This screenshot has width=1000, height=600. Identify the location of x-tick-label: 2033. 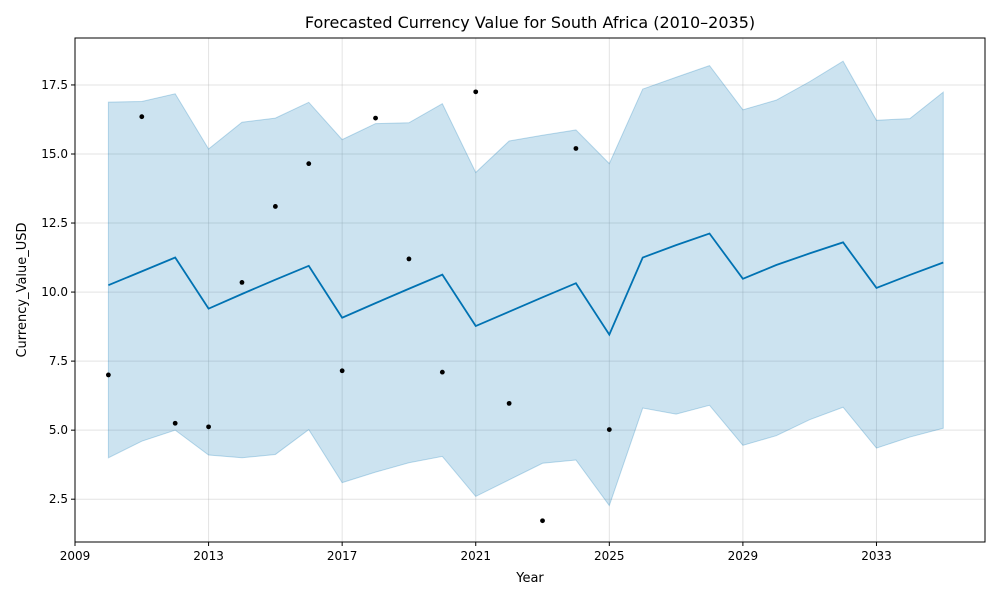
(876, 556).